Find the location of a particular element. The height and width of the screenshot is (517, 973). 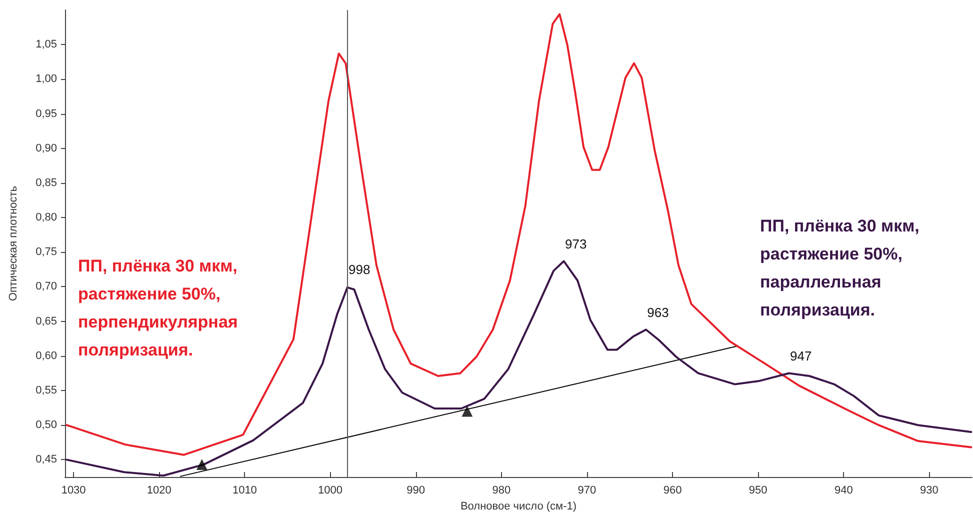

y-tick-label: 0,80 is located at coordinates (46, 218).